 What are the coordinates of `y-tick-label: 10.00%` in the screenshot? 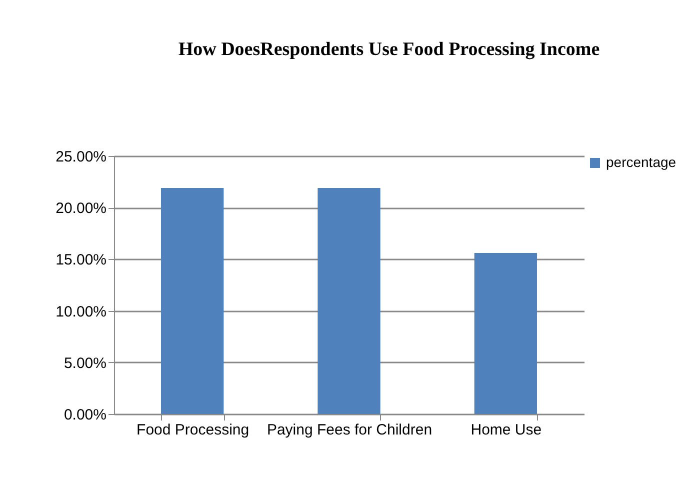 It's located at (81, 311).